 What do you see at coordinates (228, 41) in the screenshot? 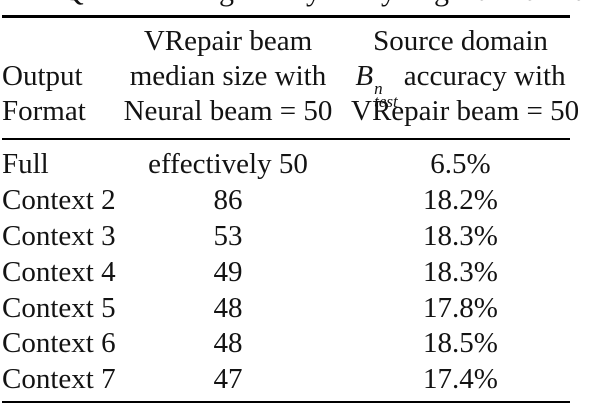
I see `header-line: VRepair beam` at bounding box center [228, 41].